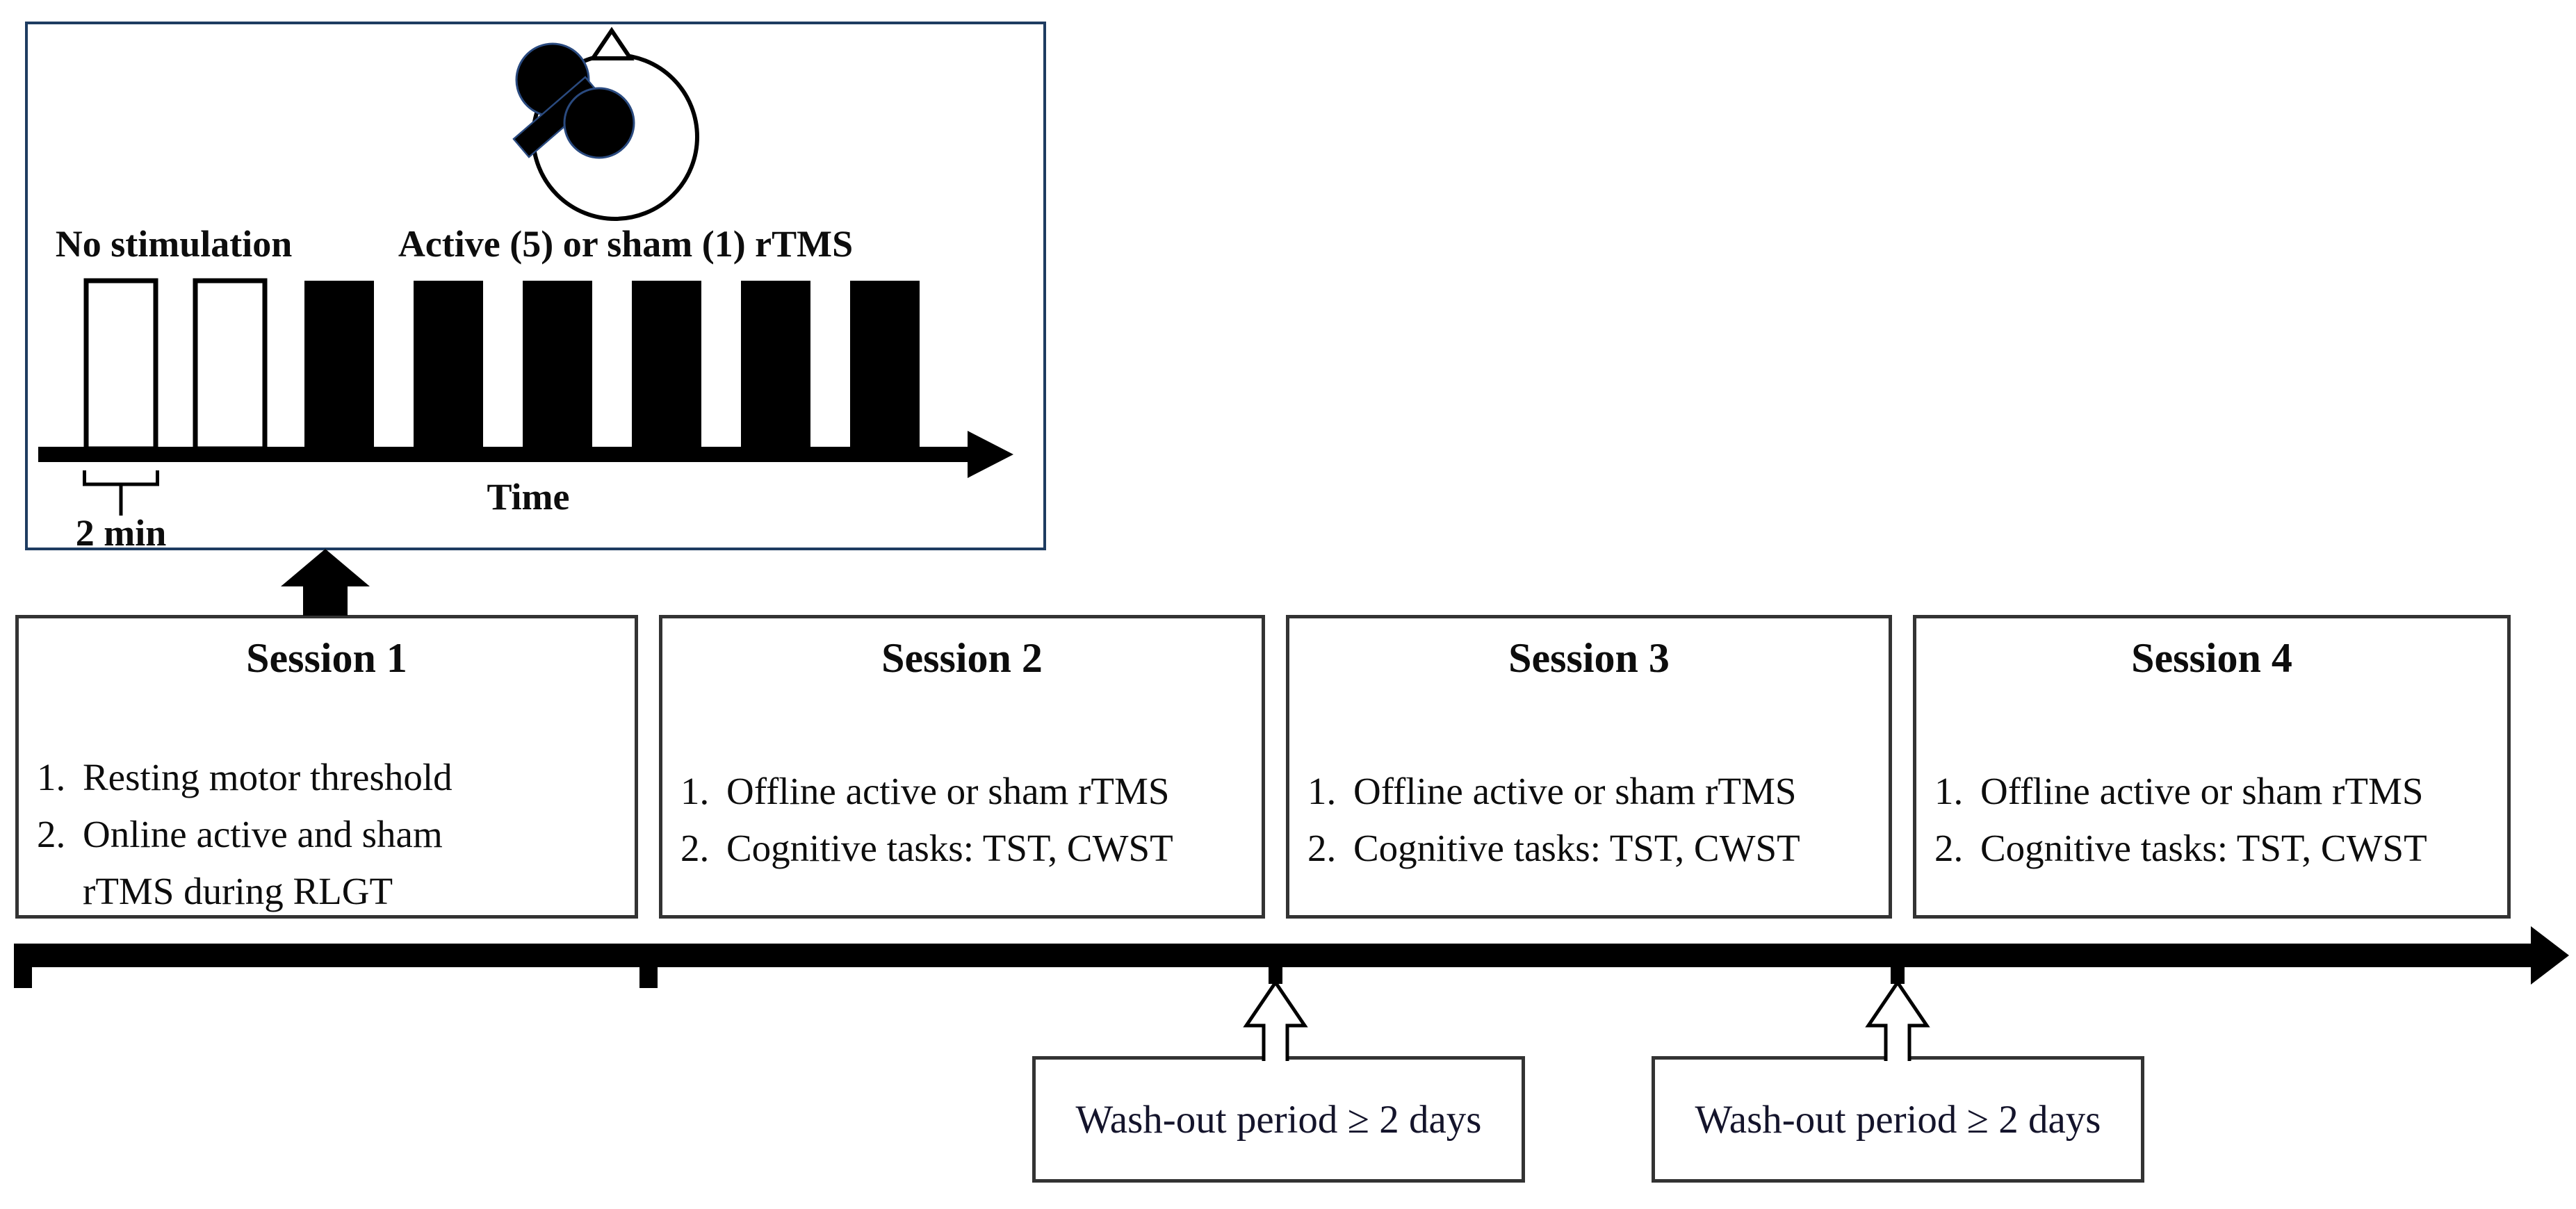 This screenshot has height=1209, width=2576. What do you see at coordinates (1897, 1020) in the screenshot?
I see `washout-arrow-2-icon` at bounding box center [1897, 1020].